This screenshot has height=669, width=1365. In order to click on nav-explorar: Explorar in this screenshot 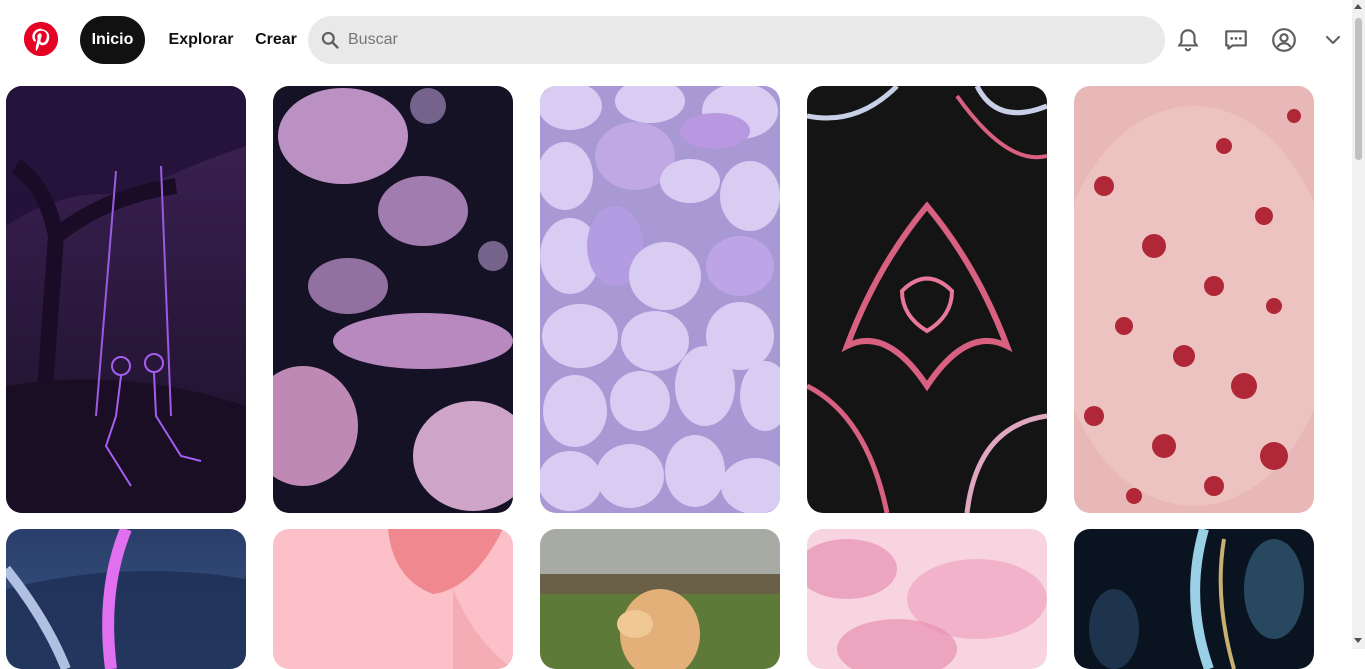, I will do `click(201, 39)`.